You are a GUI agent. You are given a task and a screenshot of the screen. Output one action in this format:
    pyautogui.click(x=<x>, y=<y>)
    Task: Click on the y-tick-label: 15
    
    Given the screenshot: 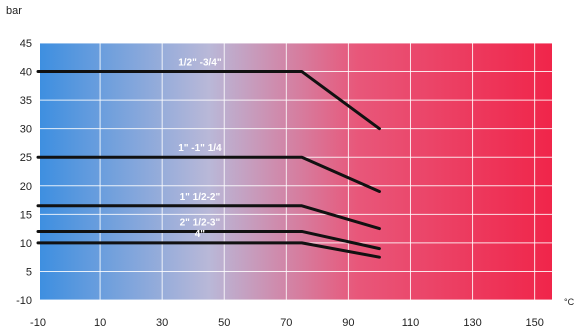 What is the action you would take?
    pyautogui.click(x=26, y=215)
    